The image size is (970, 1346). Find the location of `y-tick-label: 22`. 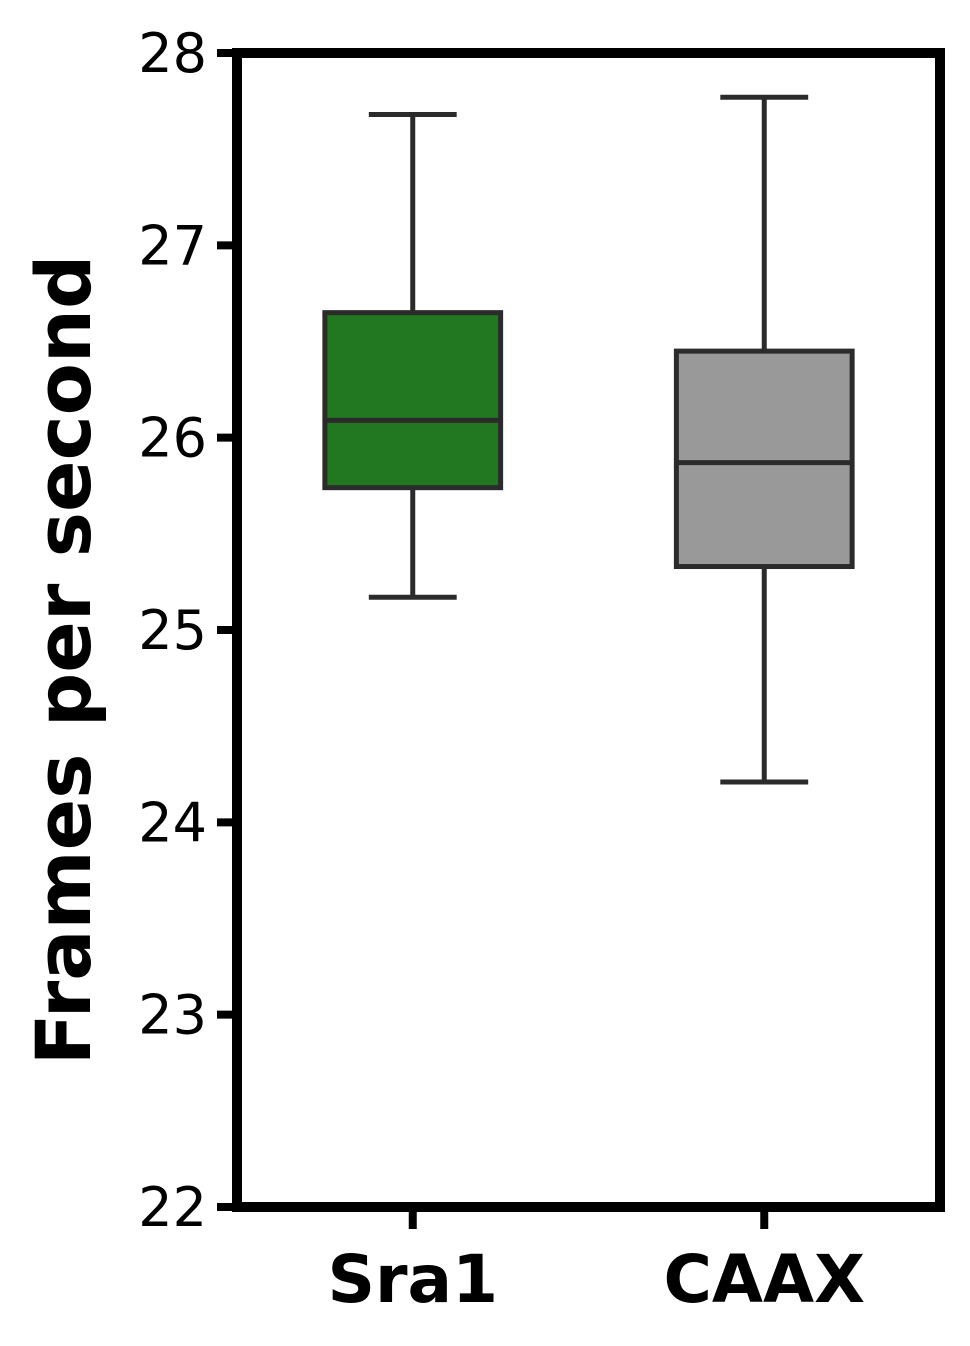

y-tick-label: 22 is located at coordinates (172, 1207).